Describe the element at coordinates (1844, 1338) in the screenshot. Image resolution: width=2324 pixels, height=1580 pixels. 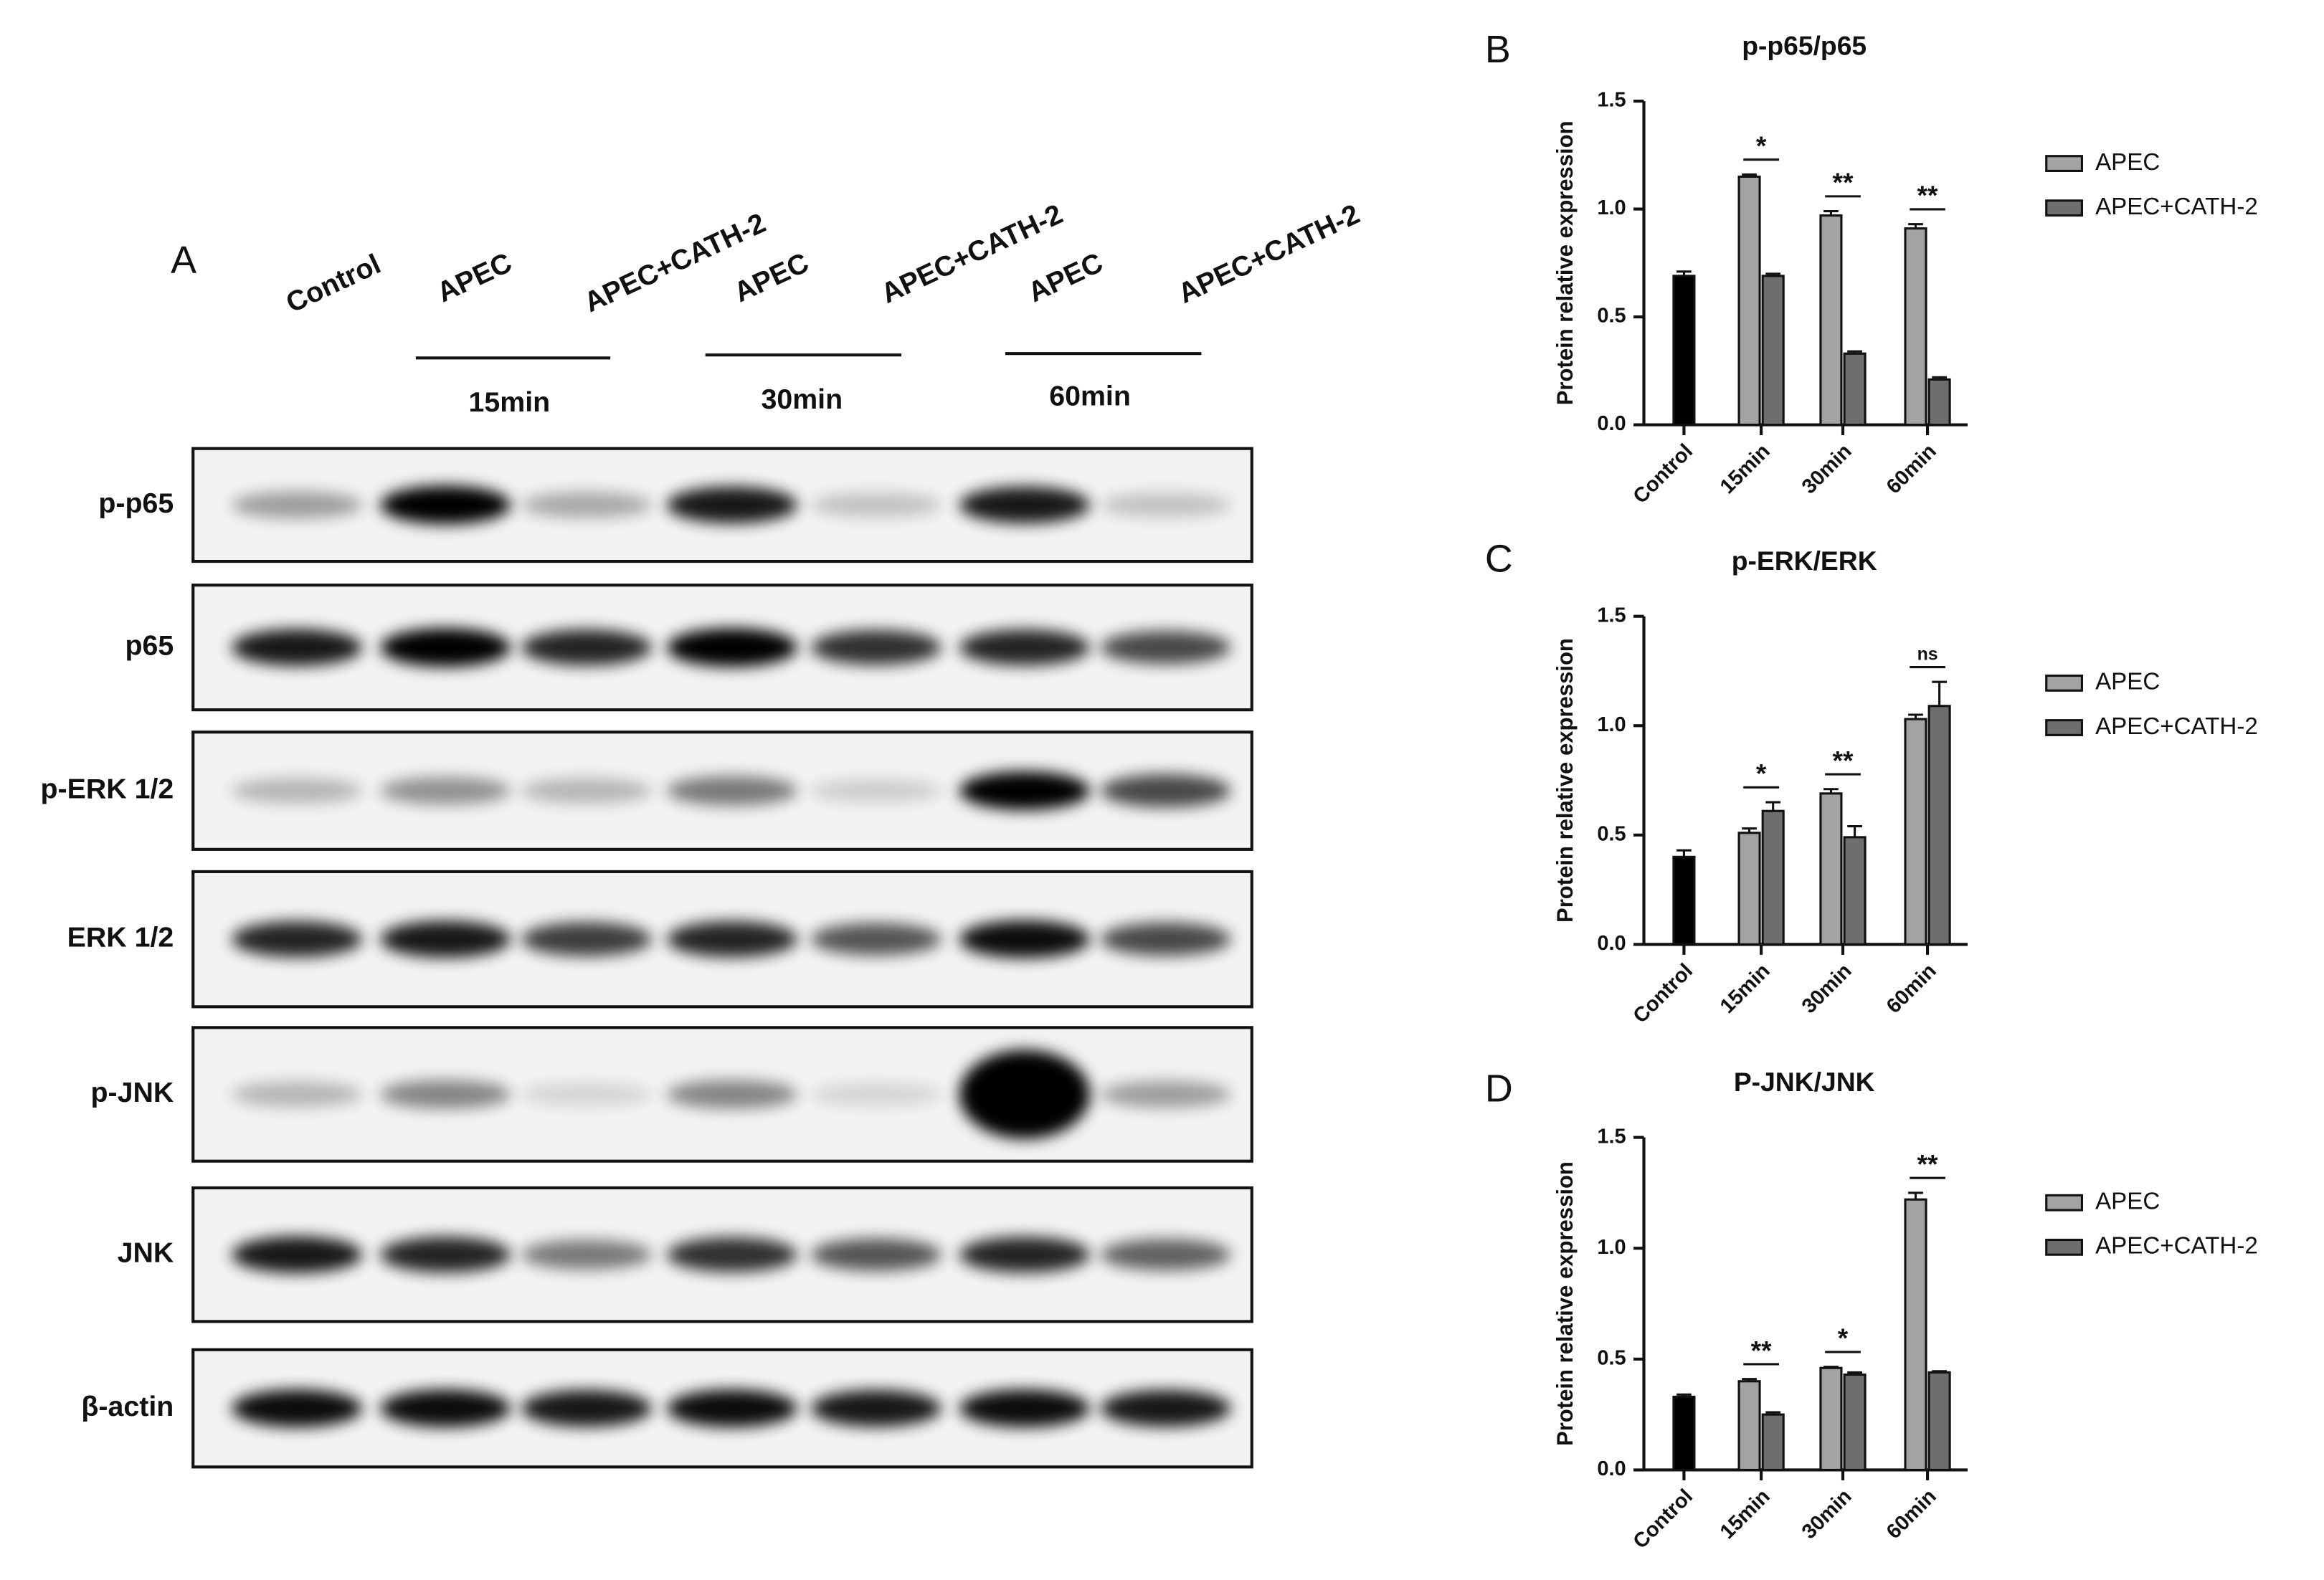
I see `significance-label: *` at that location.